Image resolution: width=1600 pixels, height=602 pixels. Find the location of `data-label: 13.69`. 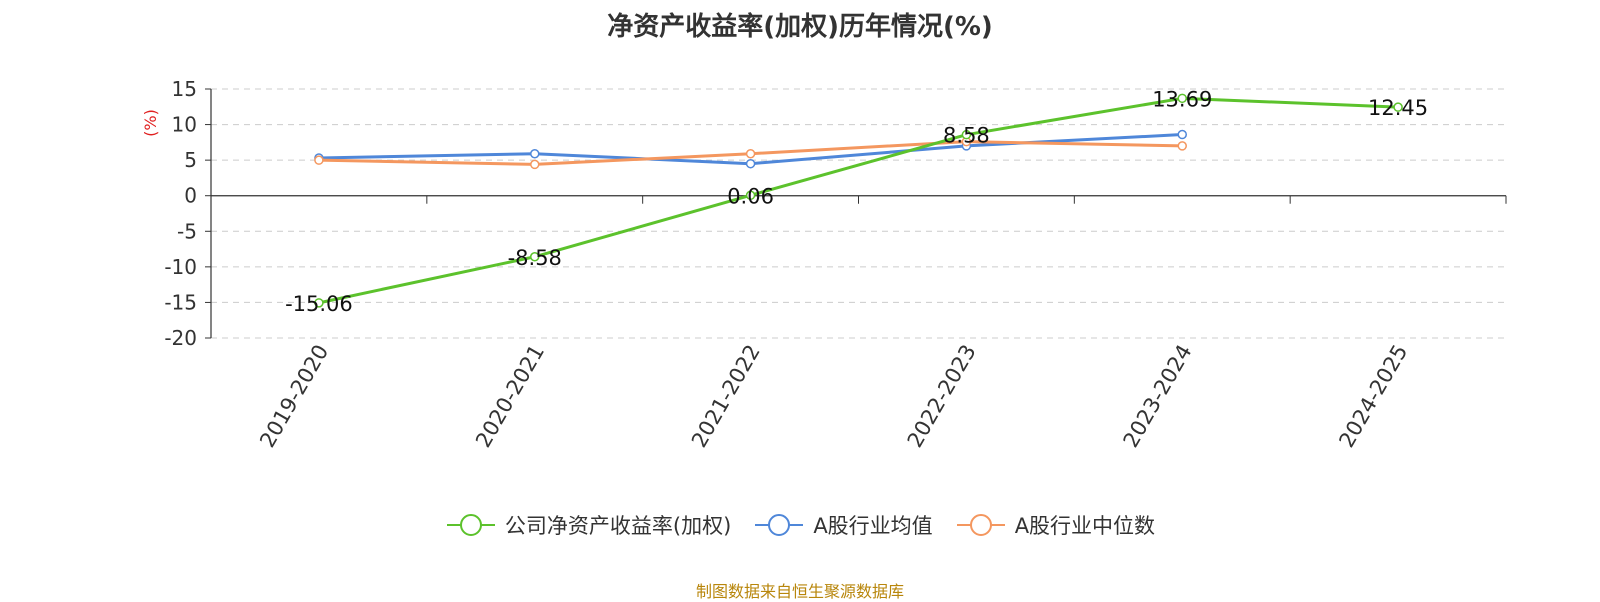

data-label: 13.69 is located at coordinates (1182, 99).